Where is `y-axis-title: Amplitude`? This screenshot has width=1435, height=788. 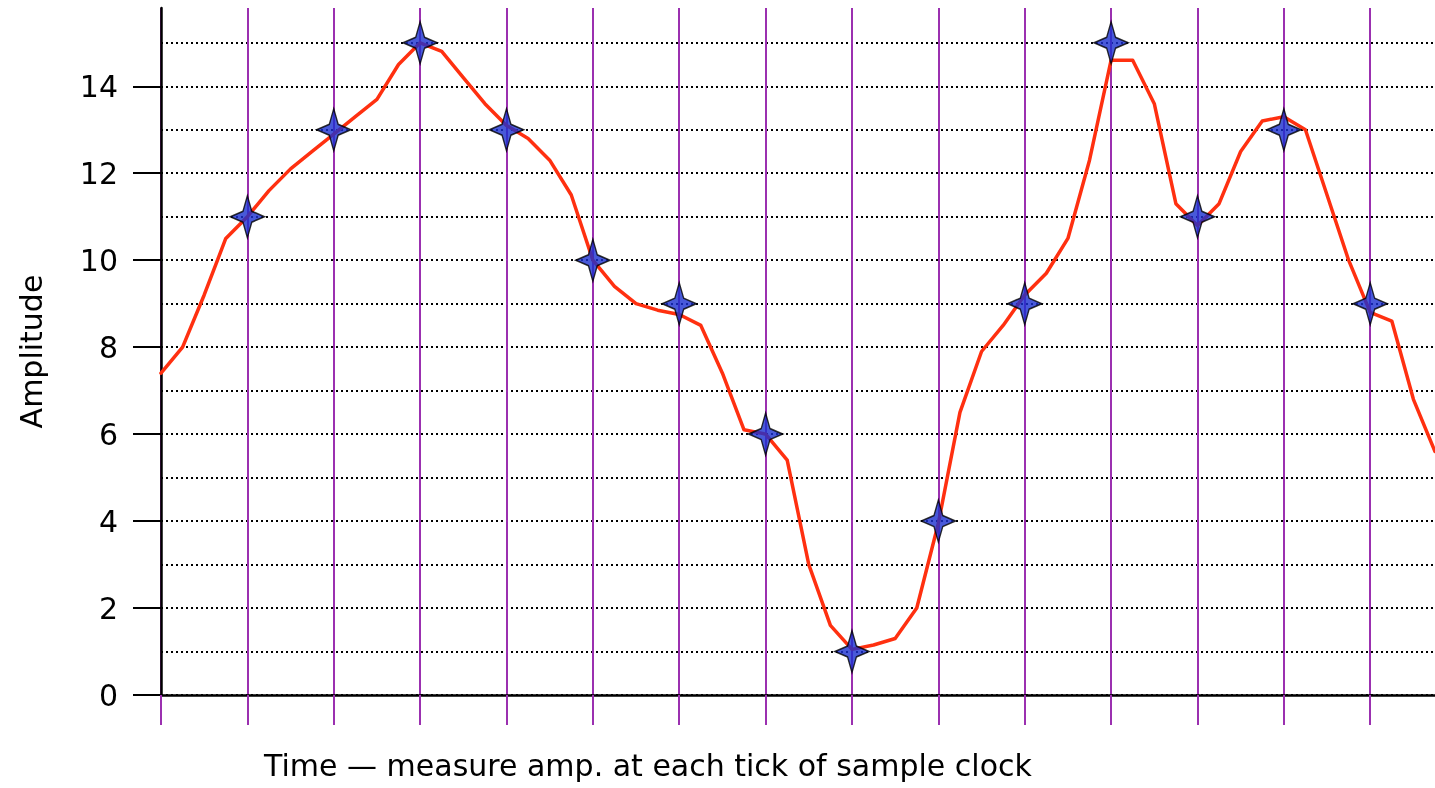 y-axis-title: Amplitude is located at coordinates (31, 351).